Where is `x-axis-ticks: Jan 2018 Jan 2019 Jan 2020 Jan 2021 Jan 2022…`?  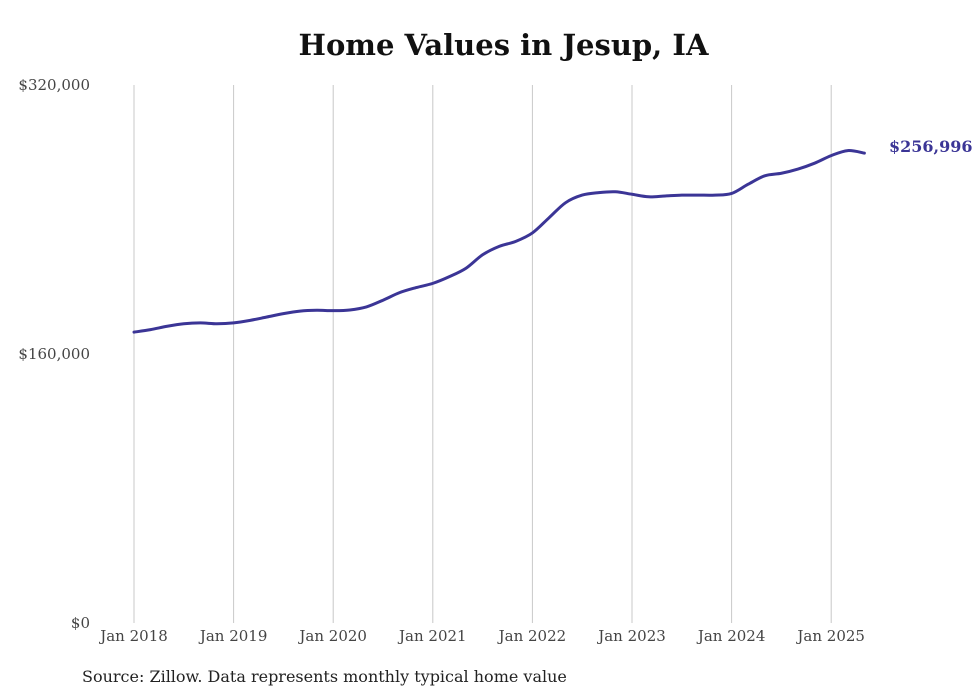
x-axis-ticks: Jan 2018 Jan 2019 Jan 2020 Jan 2021 Jan 2022… is located at coordinates (481, 636).